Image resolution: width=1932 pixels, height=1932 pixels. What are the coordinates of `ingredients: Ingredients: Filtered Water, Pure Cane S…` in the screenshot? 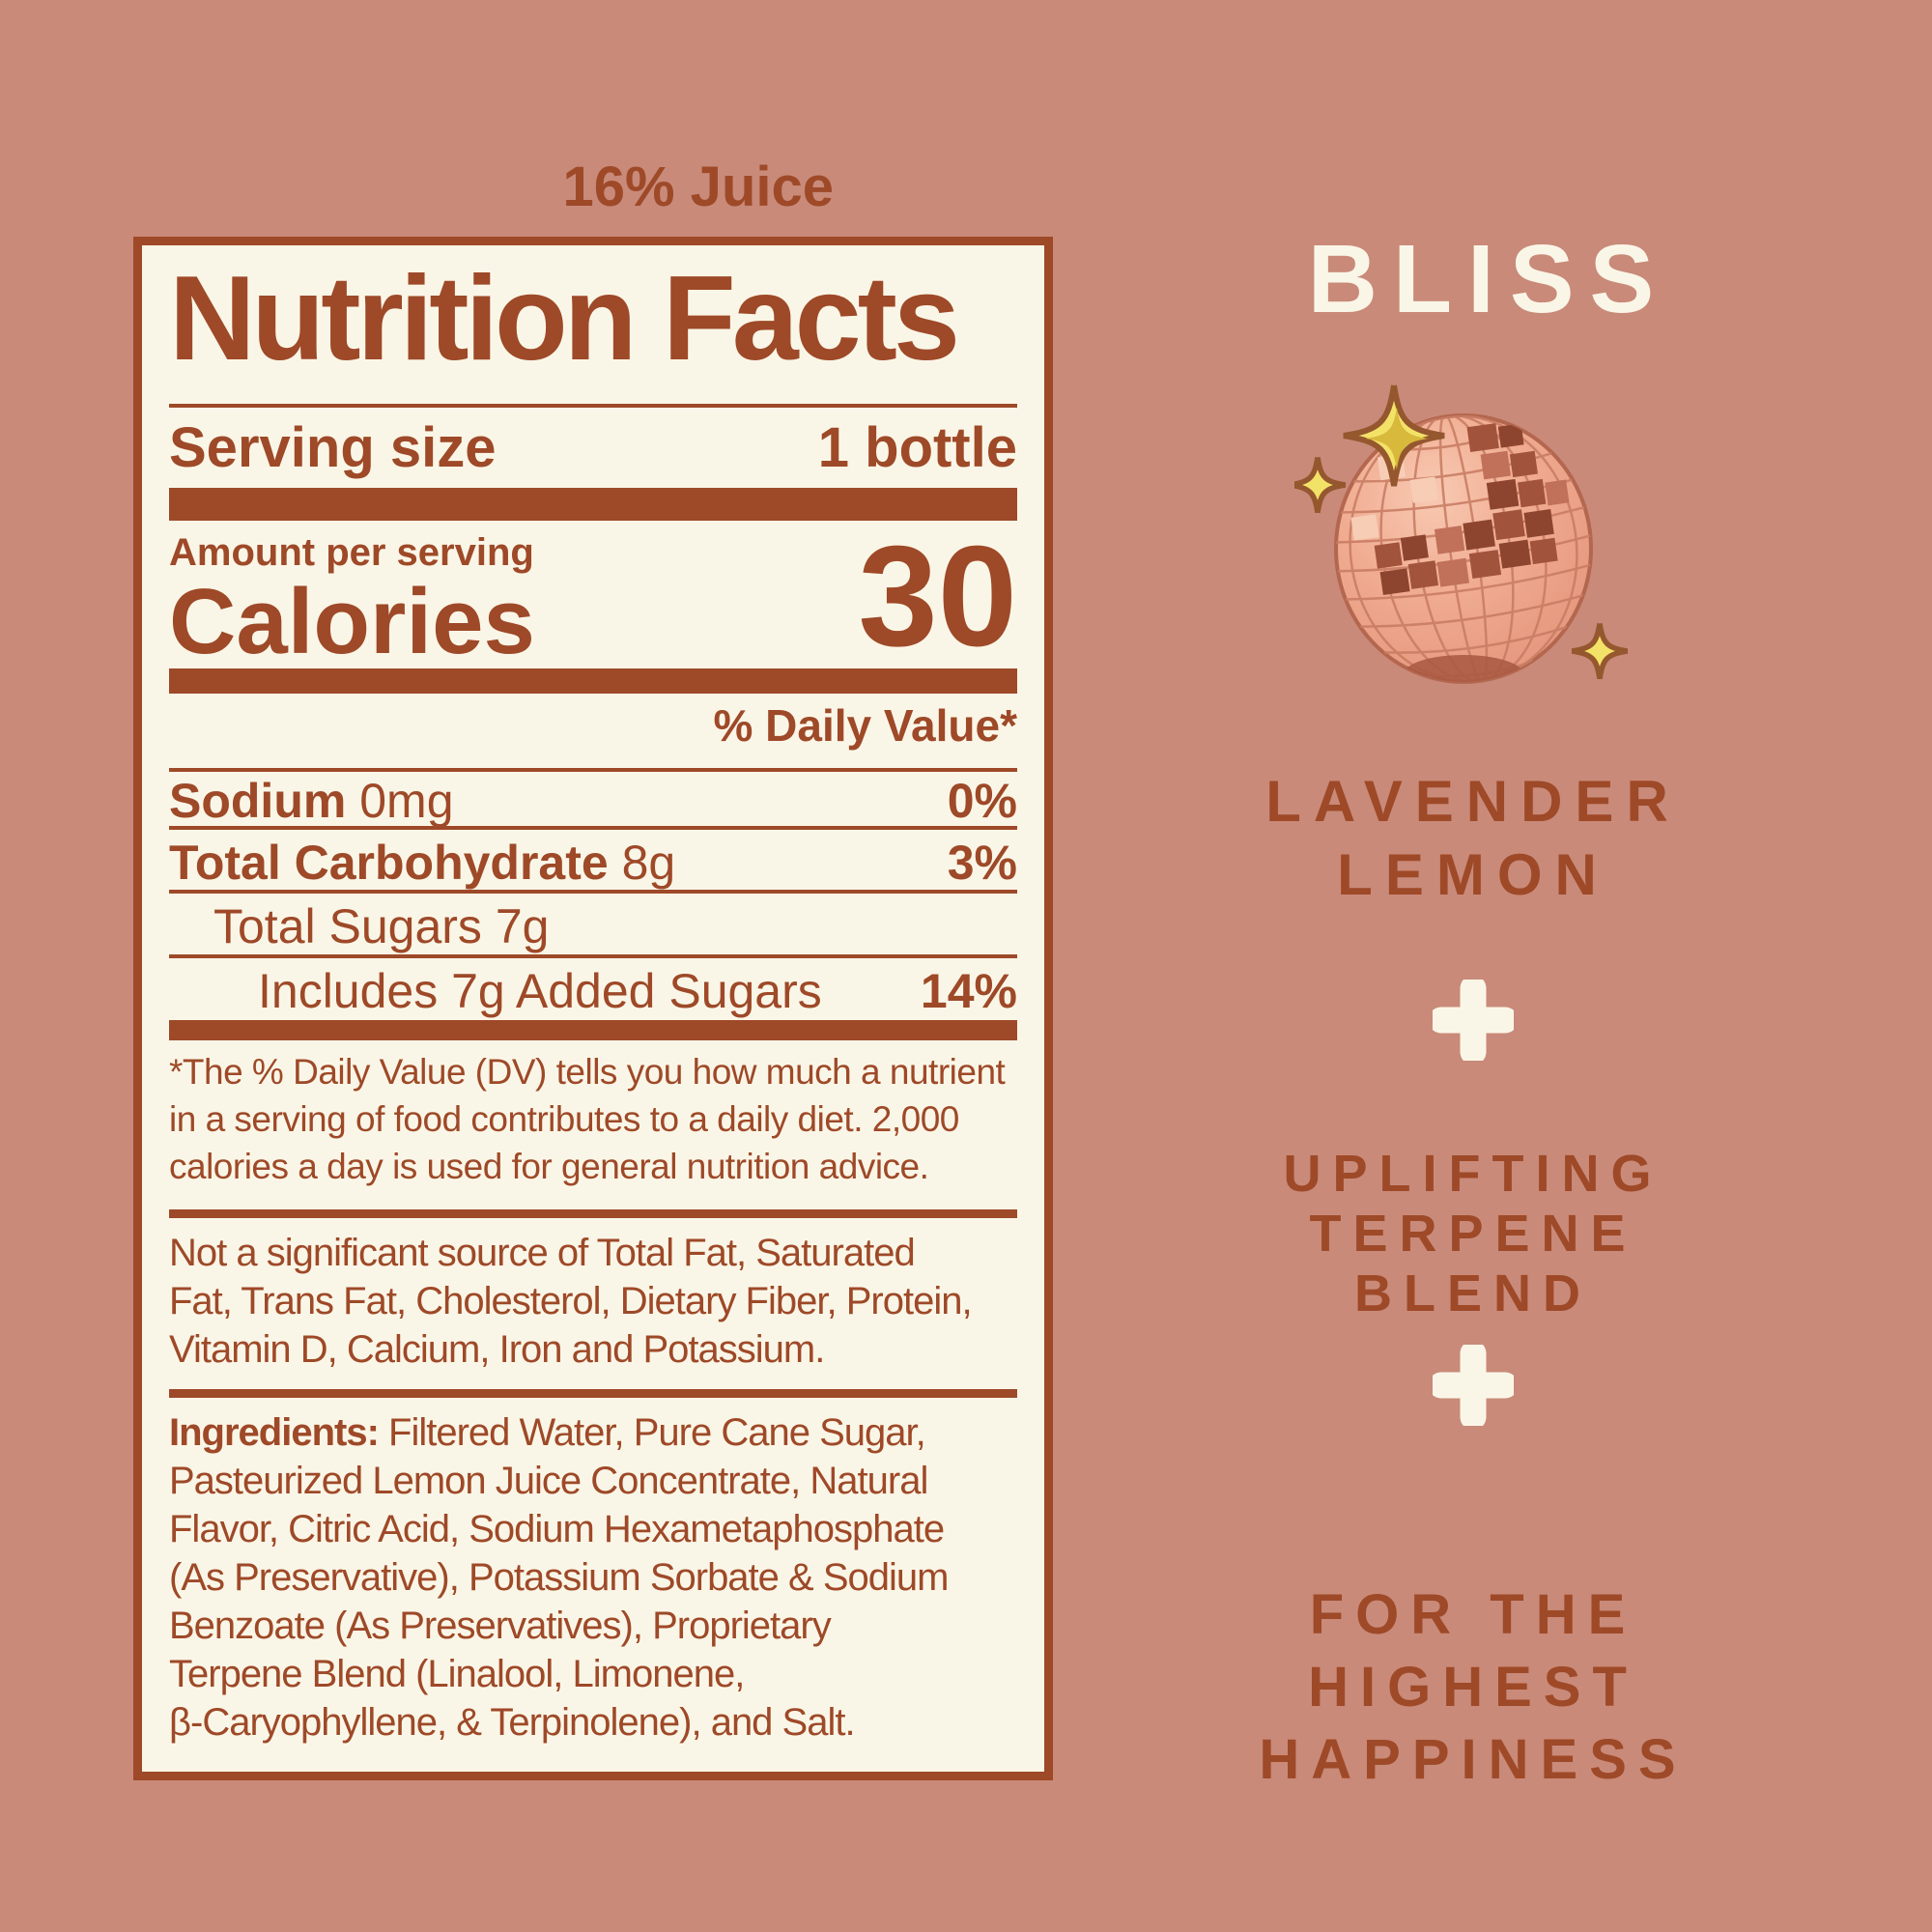 It's located at (593, 1577).